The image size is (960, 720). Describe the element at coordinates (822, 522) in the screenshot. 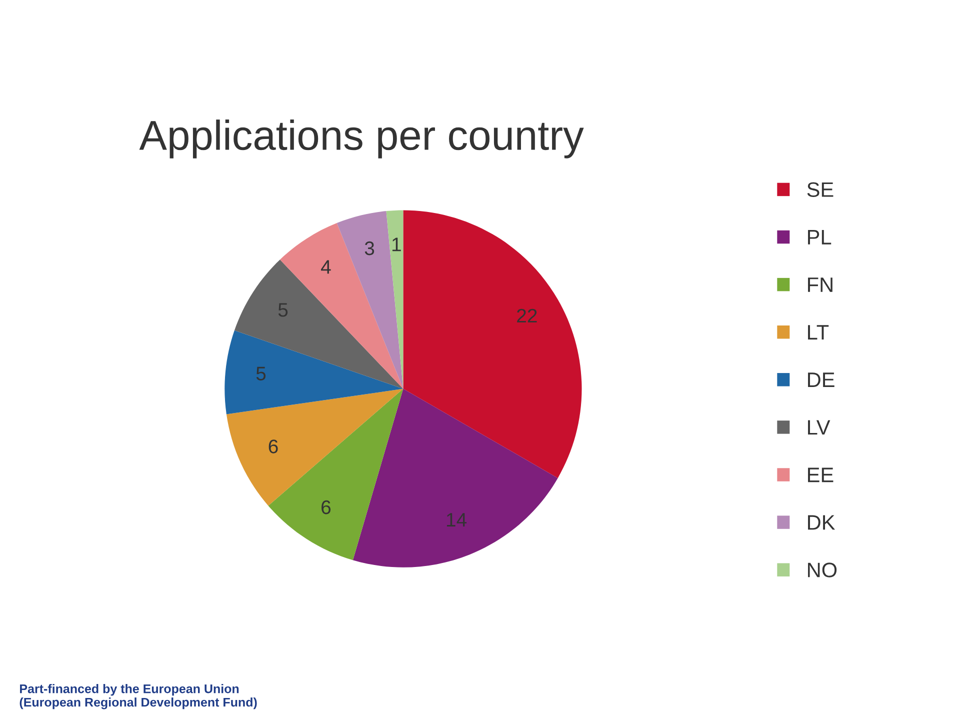

I see `legend-label: DK` at that location.